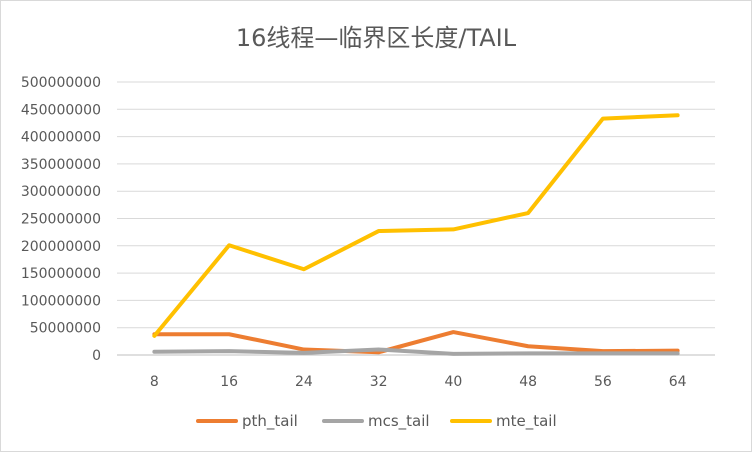  What do you see at coordinates (229, 382) in the screenshot?
I see `x-tick-label: 16` at bounding box center [229, 382].